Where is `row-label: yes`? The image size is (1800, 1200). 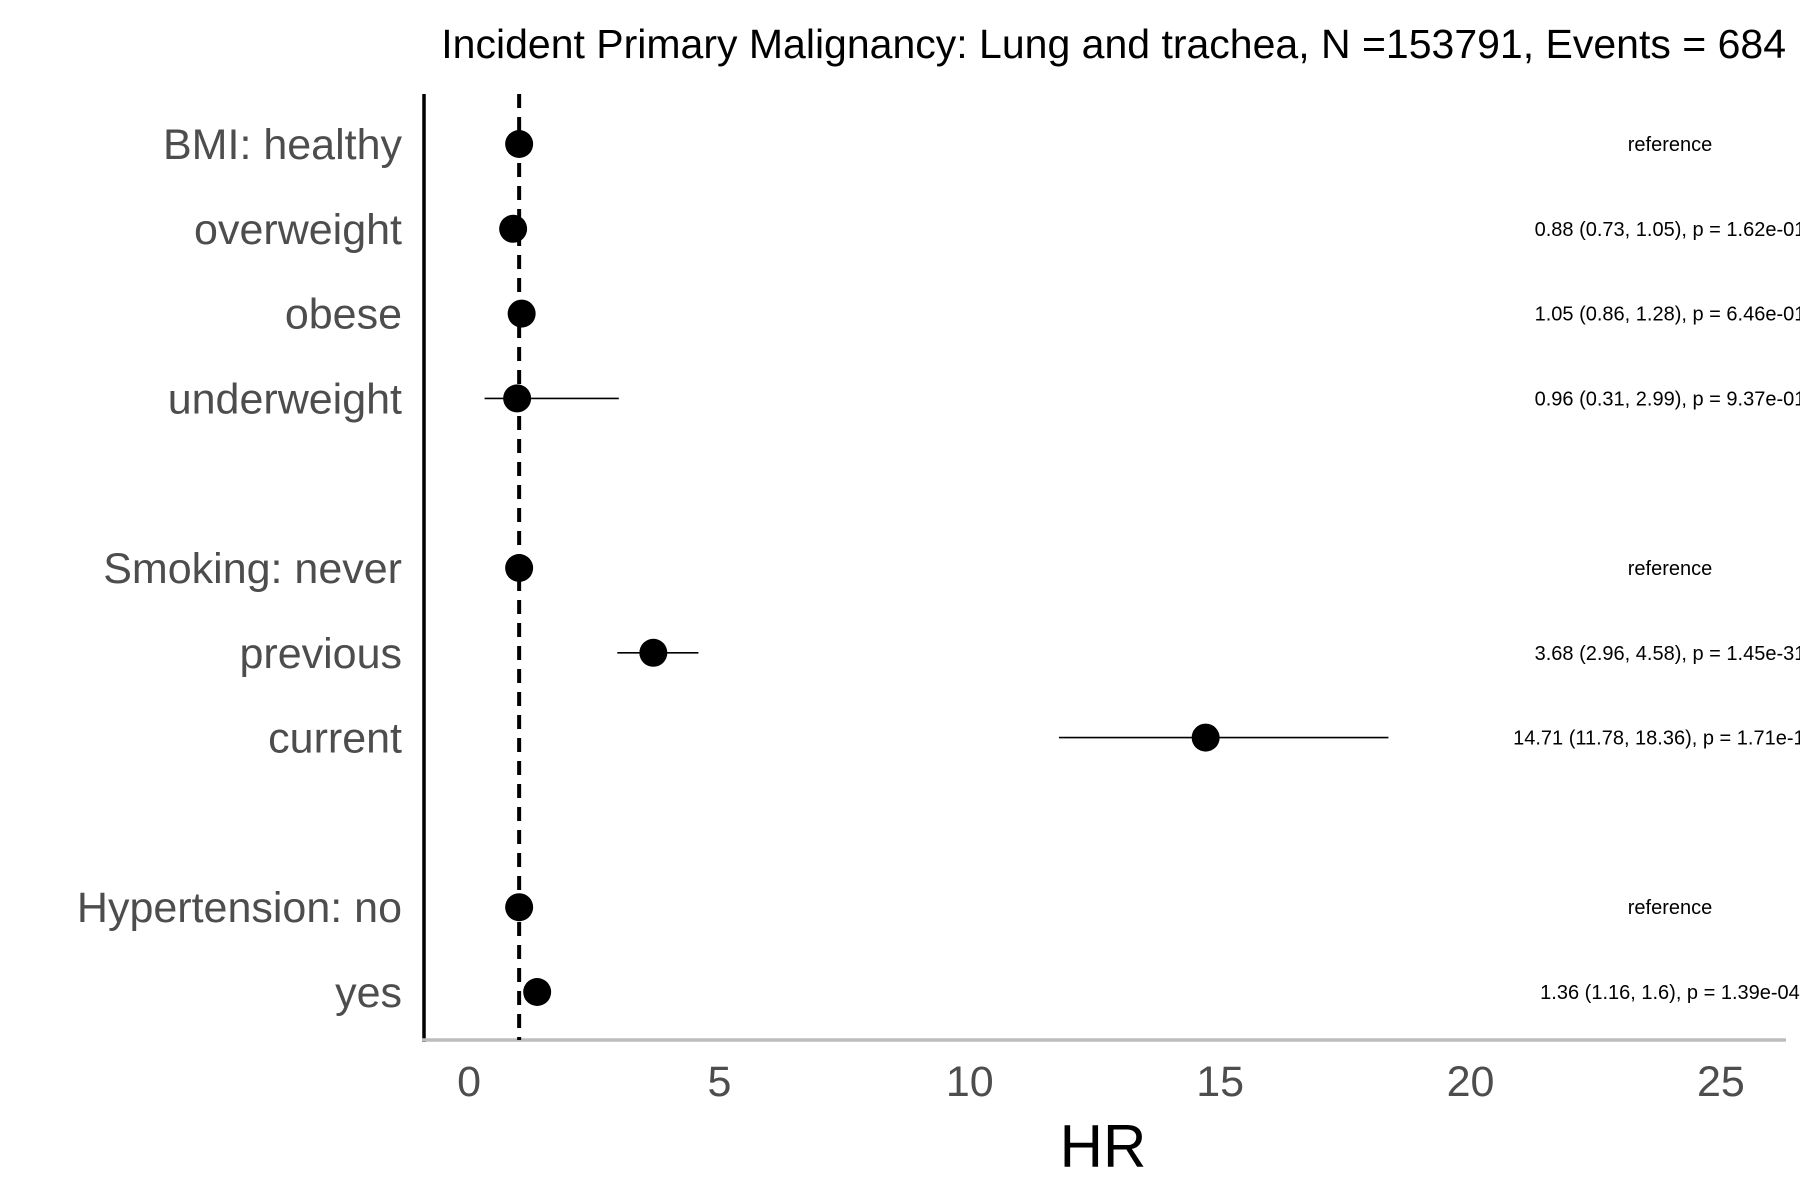 row-label: yes is located at coordinates (368, 993).